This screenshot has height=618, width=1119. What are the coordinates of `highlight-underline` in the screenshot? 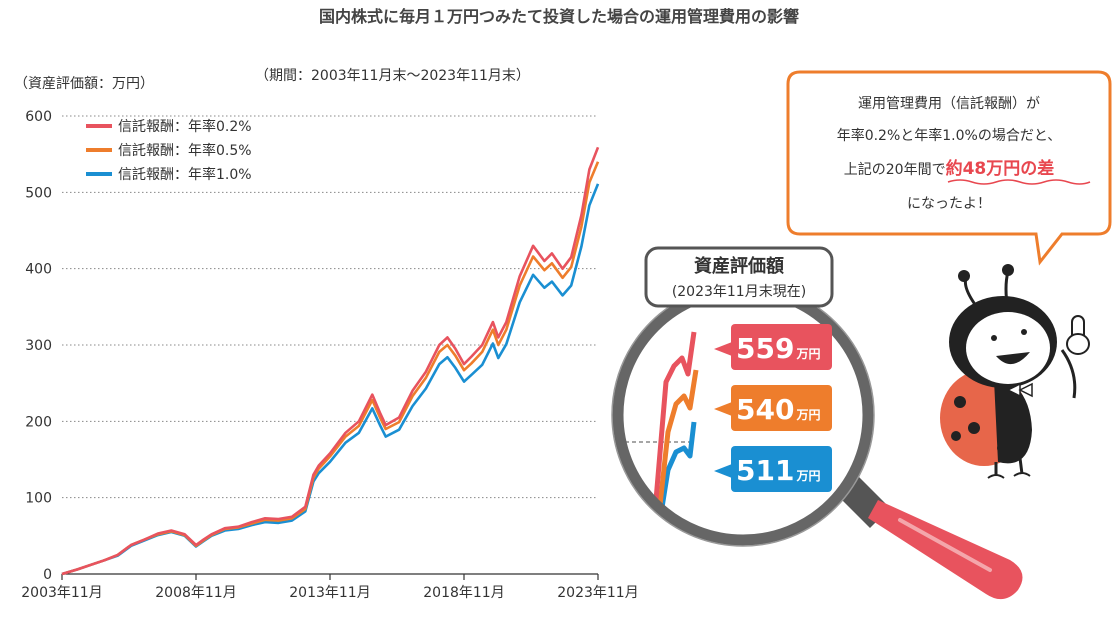 It's located at (1019, 182).